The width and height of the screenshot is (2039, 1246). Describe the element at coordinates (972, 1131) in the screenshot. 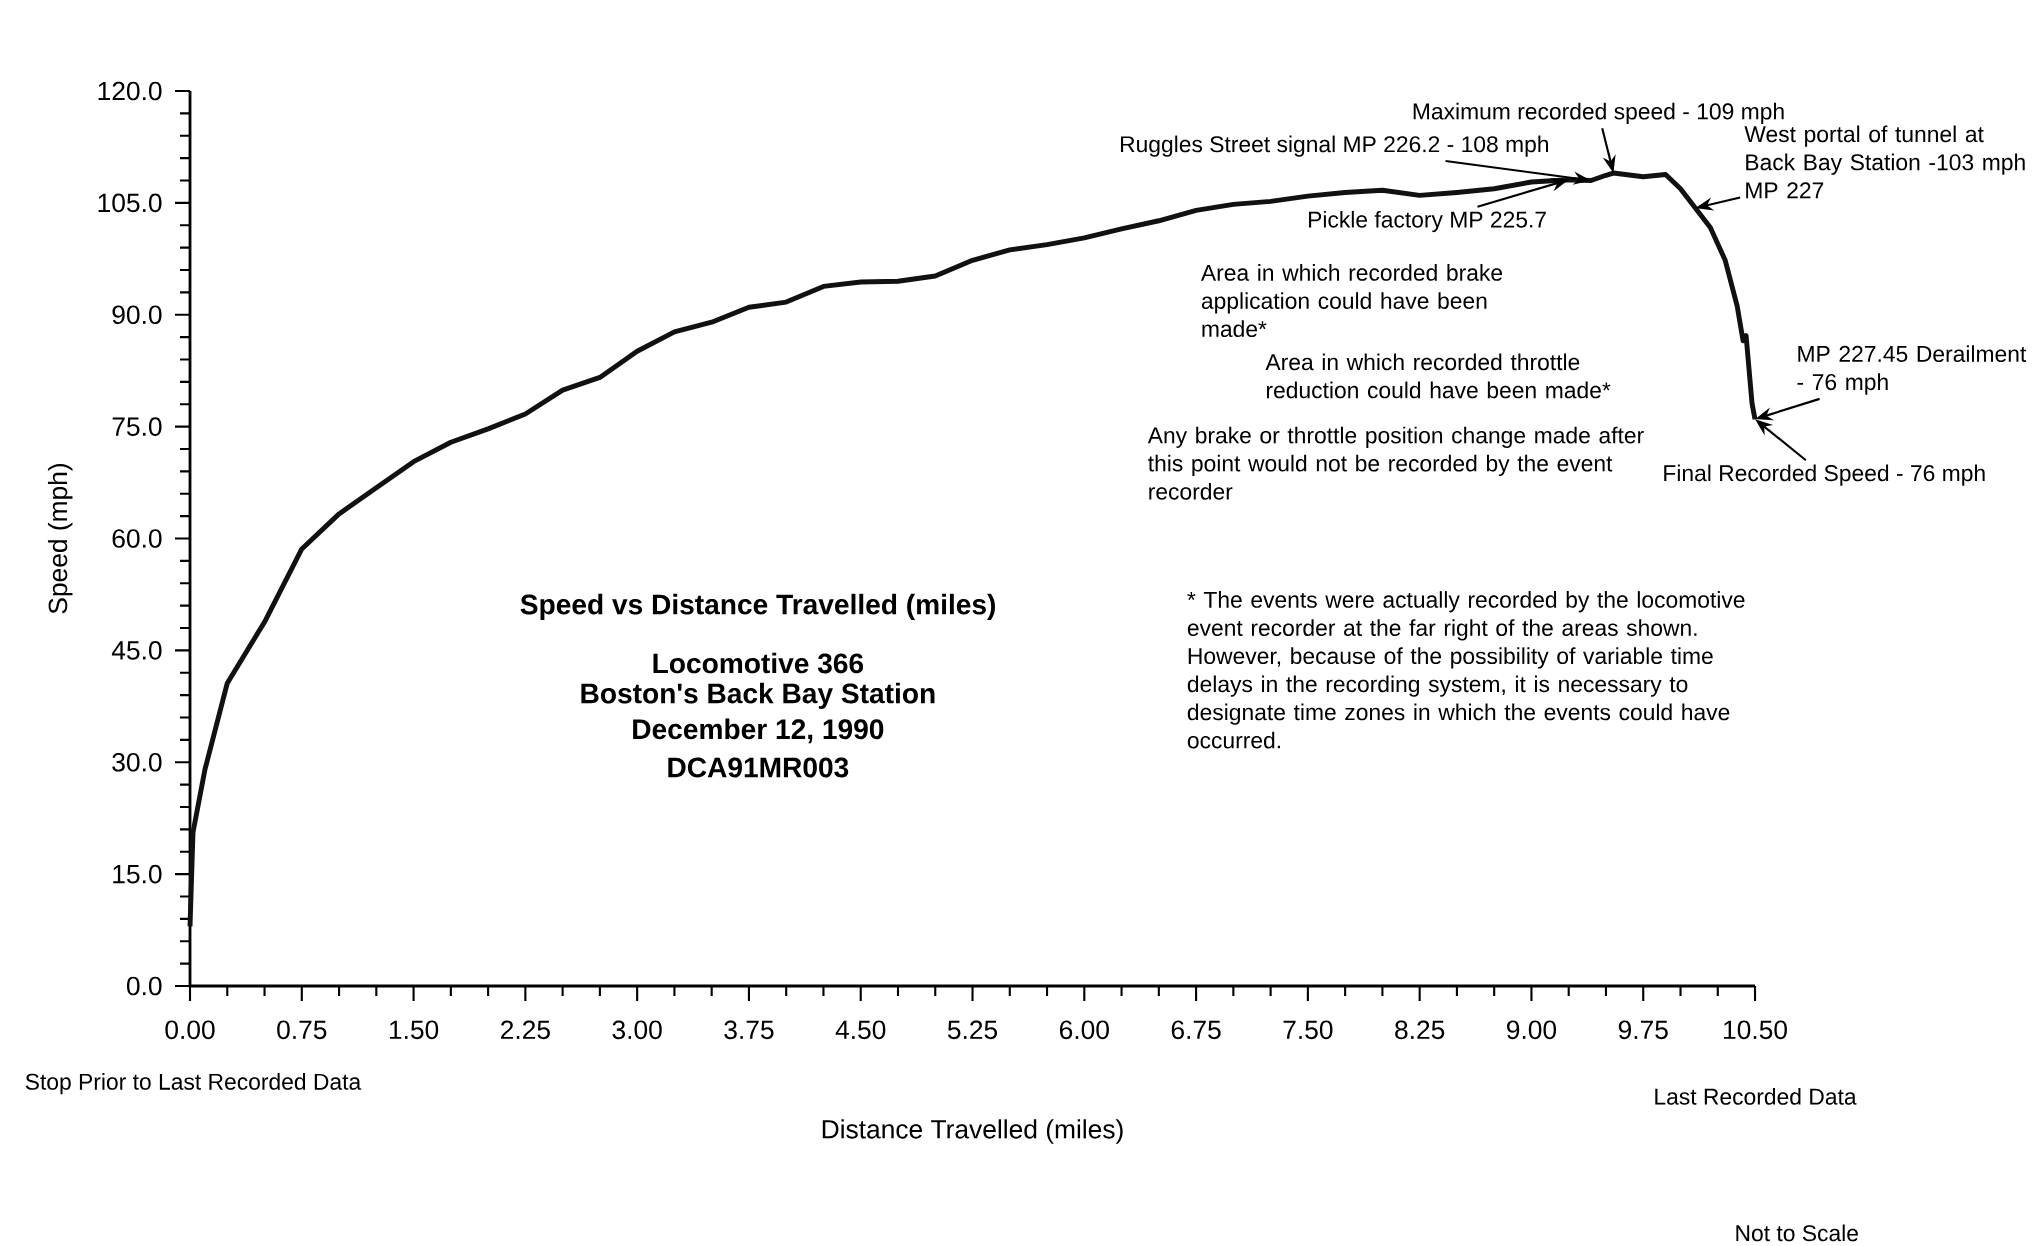

I see `x-axis-title: Distance Travelled (miles)` at that location.